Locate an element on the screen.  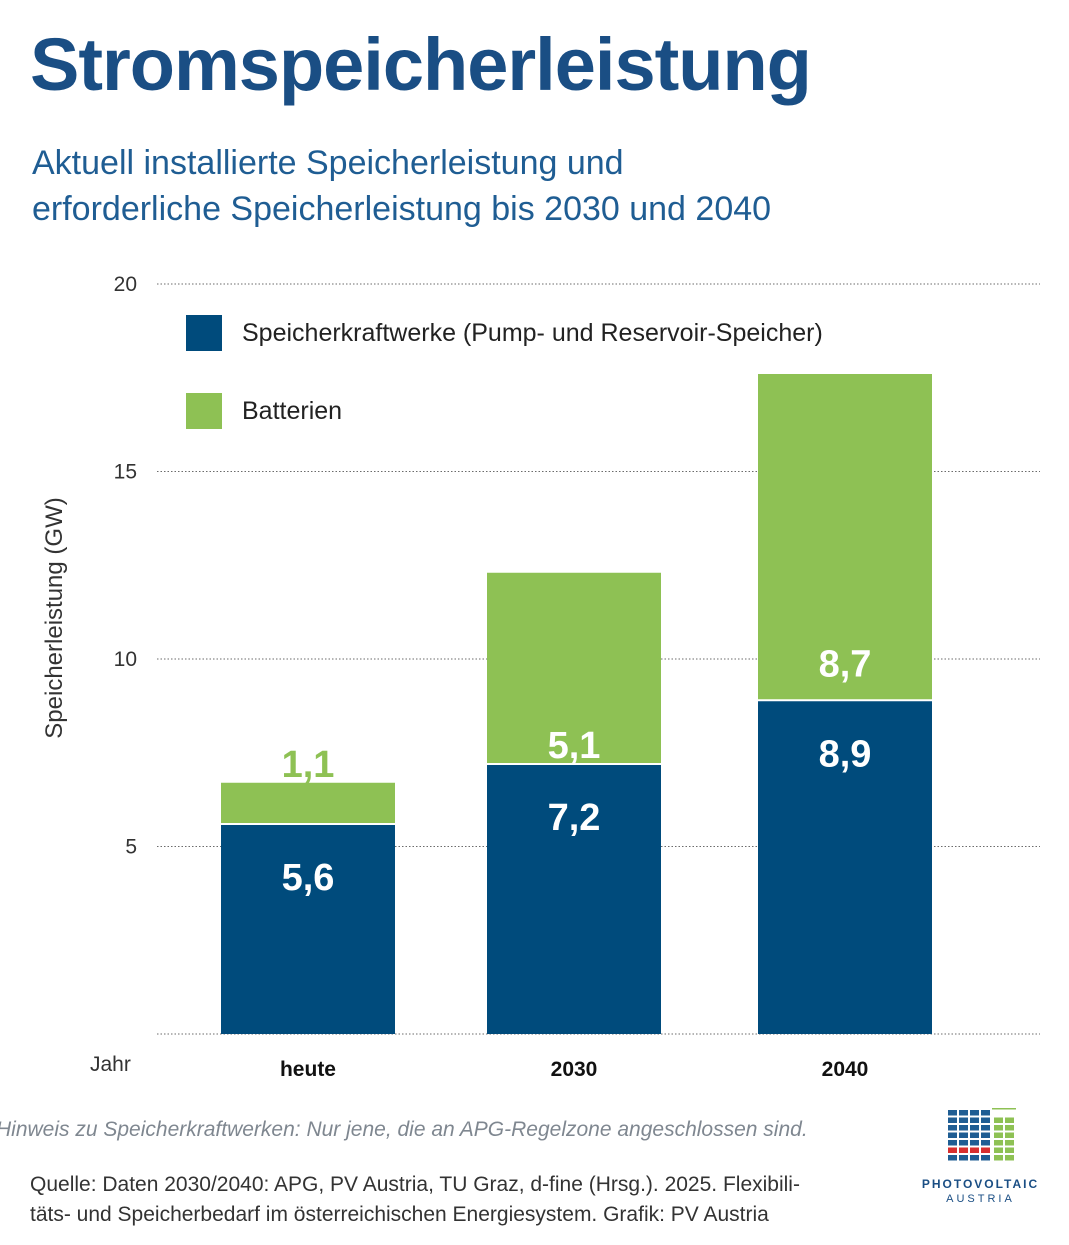
y-tick-label: 5 is located at coordinates (131, 847).